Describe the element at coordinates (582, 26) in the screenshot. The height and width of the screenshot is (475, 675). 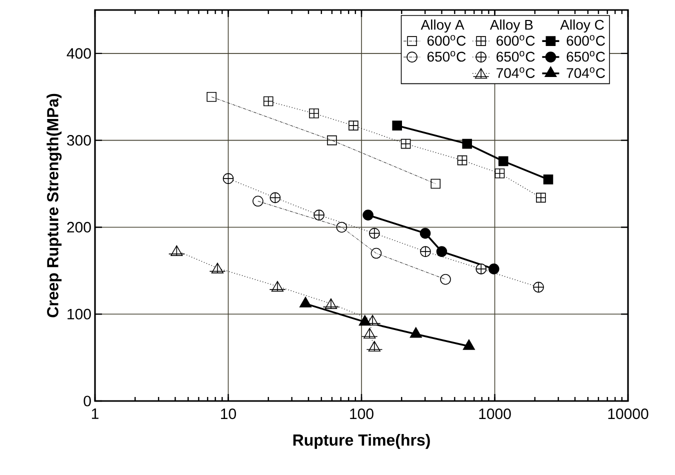
I see `annotation: Alloy C` at that location.